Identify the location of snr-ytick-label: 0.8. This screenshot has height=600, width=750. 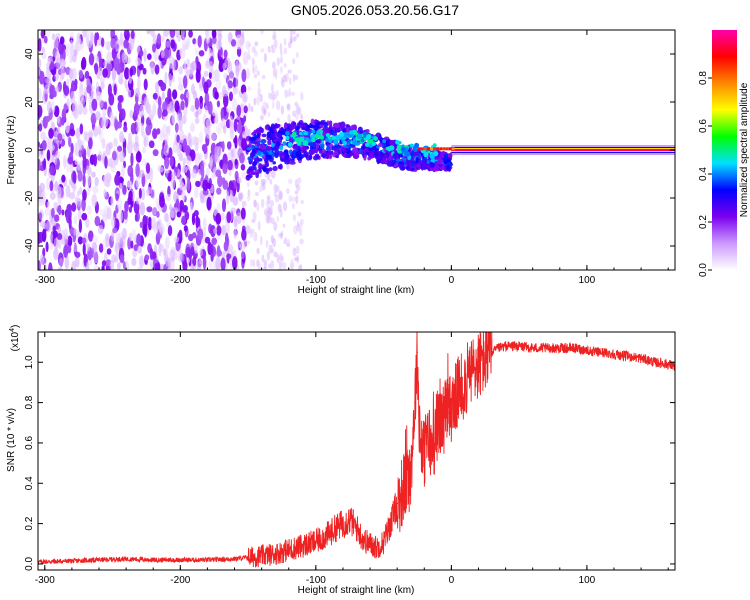
(29, 402).